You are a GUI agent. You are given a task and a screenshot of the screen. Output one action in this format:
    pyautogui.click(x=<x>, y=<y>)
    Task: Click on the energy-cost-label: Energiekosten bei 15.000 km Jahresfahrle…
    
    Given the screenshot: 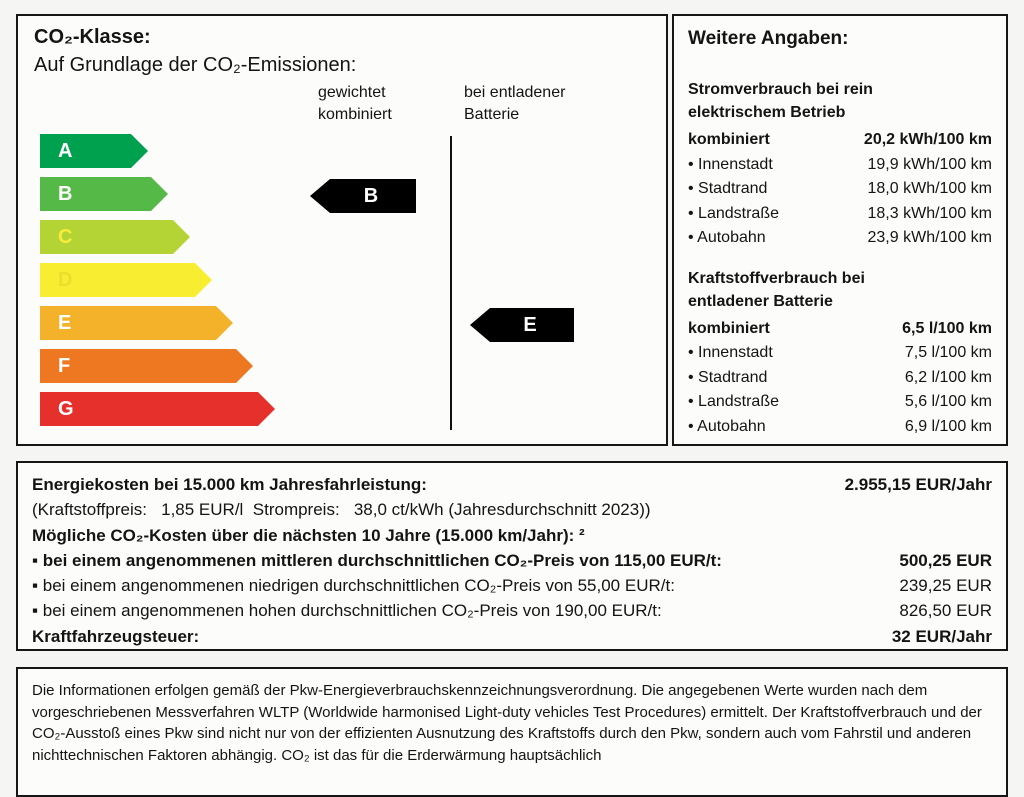 What is the action you would take?
    pyautogui.click(x=229, y=484)
    